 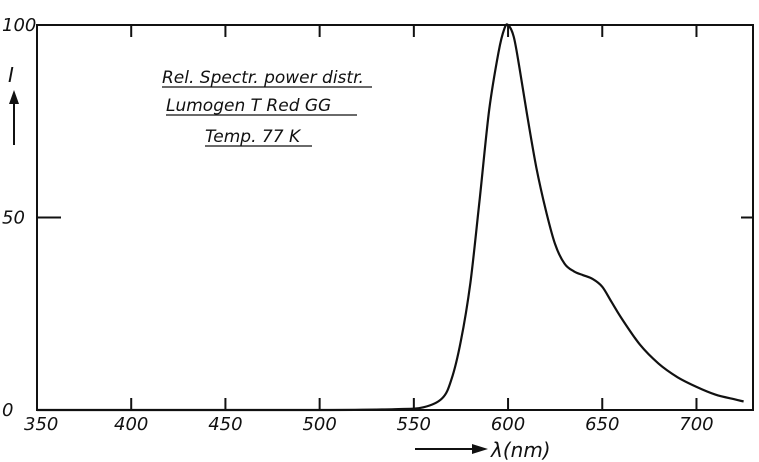 I want to click on y-axis-arrow-icon, so click(x=14, y=117).